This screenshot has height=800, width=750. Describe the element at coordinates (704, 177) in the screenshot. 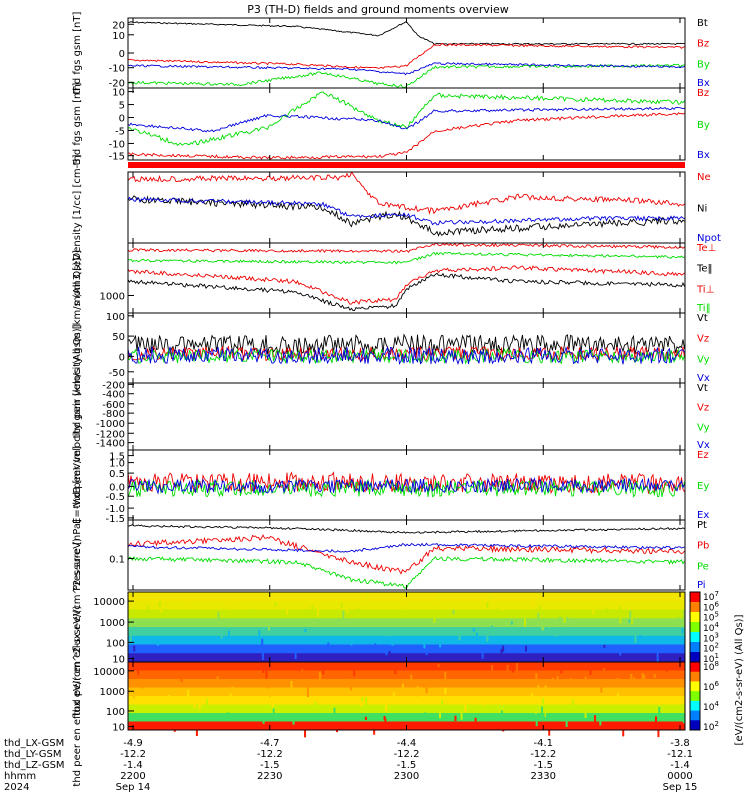

I see `legend-Ne: Ne` at that location.